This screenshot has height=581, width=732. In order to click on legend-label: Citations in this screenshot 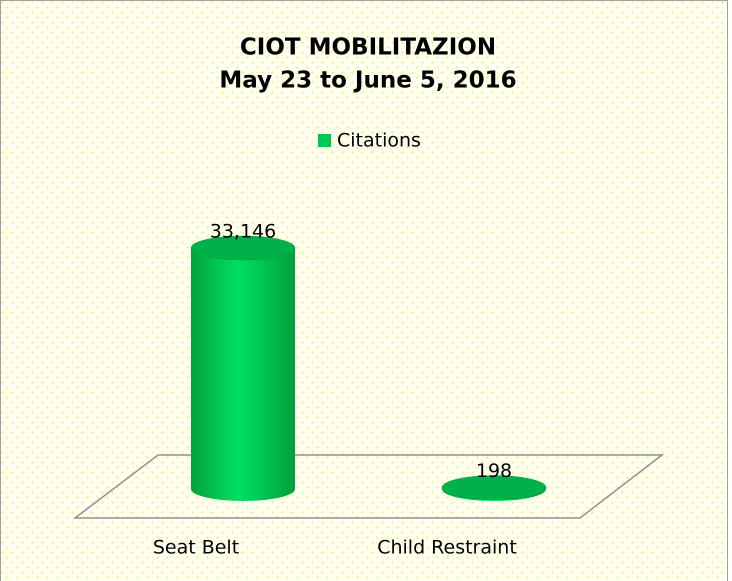, I will do `click(379, 141)`.